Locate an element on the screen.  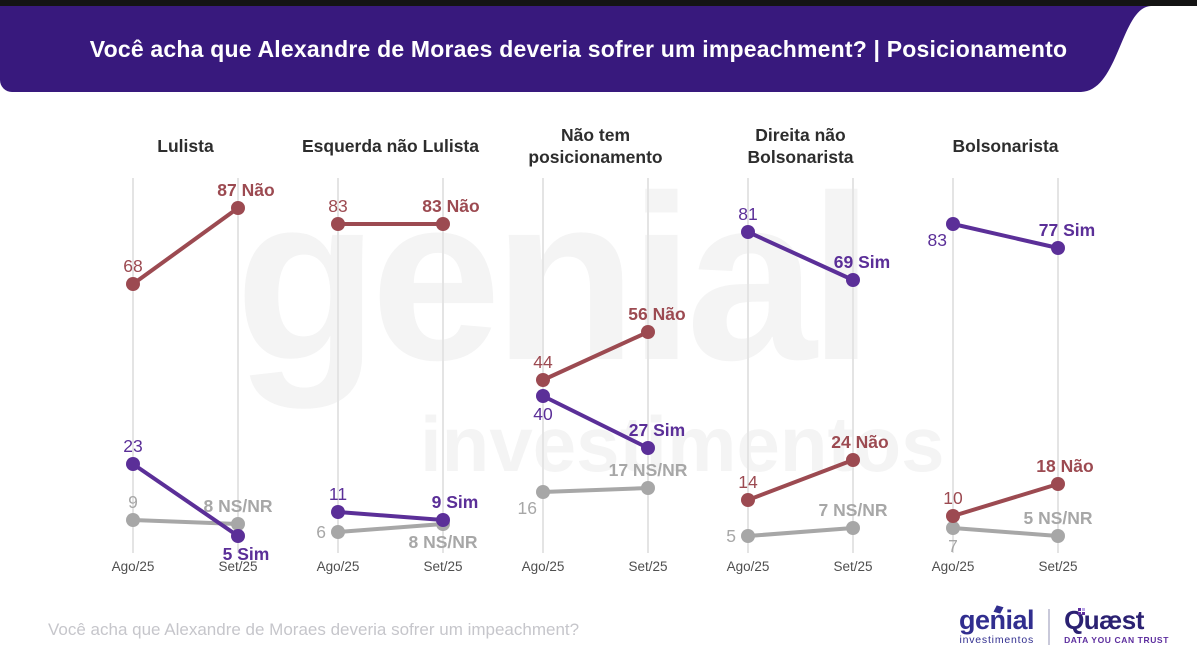
value-label: 10 is located at coordinates (953, 498).